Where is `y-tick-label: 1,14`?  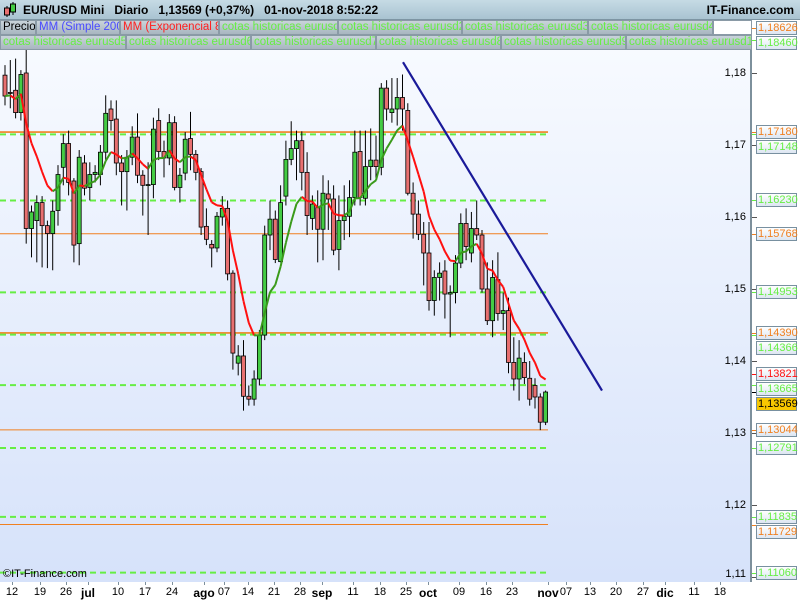
y-tick-label: 1,14 is located at coordinates (735, 361).